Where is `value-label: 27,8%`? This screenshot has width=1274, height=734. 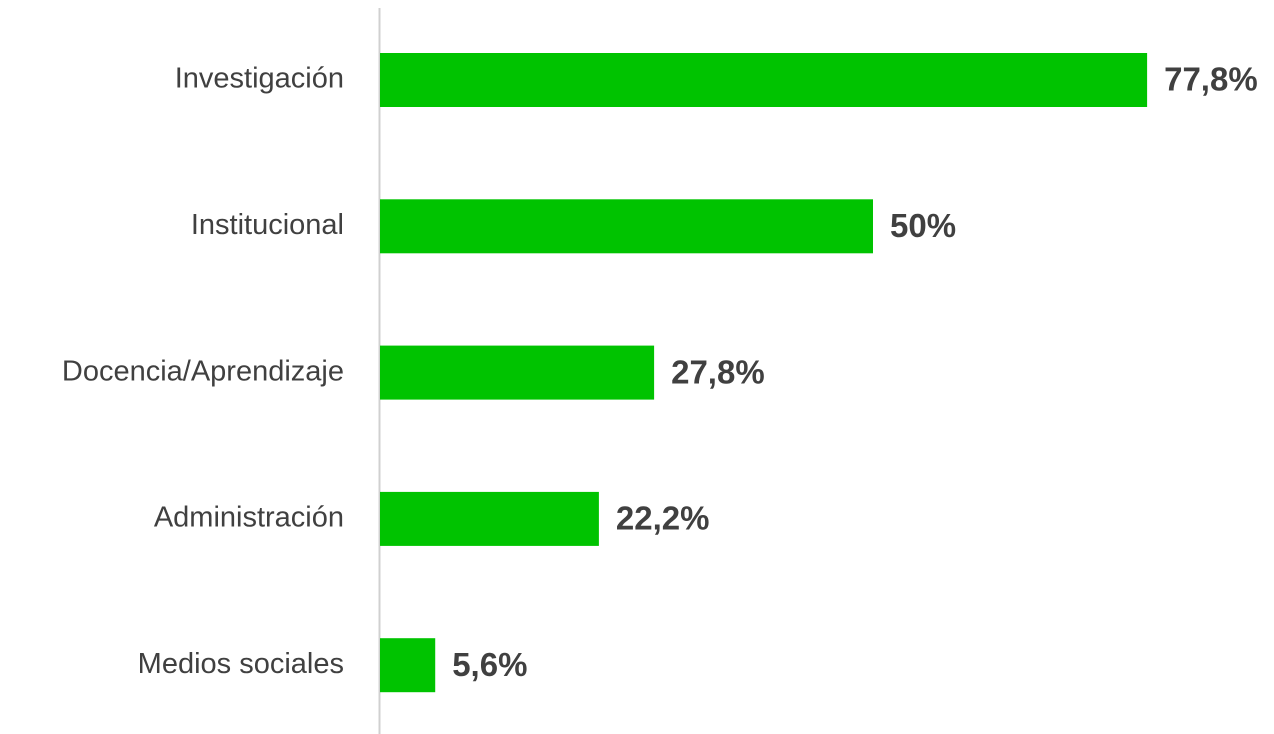
value-label: 27,8% is located at coordinates (718, 371).